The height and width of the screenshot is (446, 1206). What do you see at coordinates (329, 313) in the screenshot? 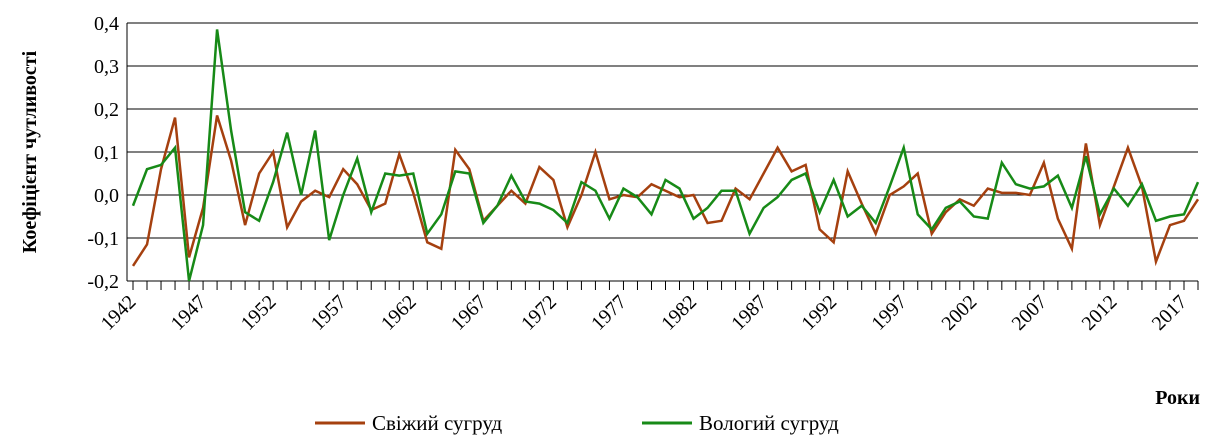
I see `x-tick-label: 1957` at bounding box center [329, 313].